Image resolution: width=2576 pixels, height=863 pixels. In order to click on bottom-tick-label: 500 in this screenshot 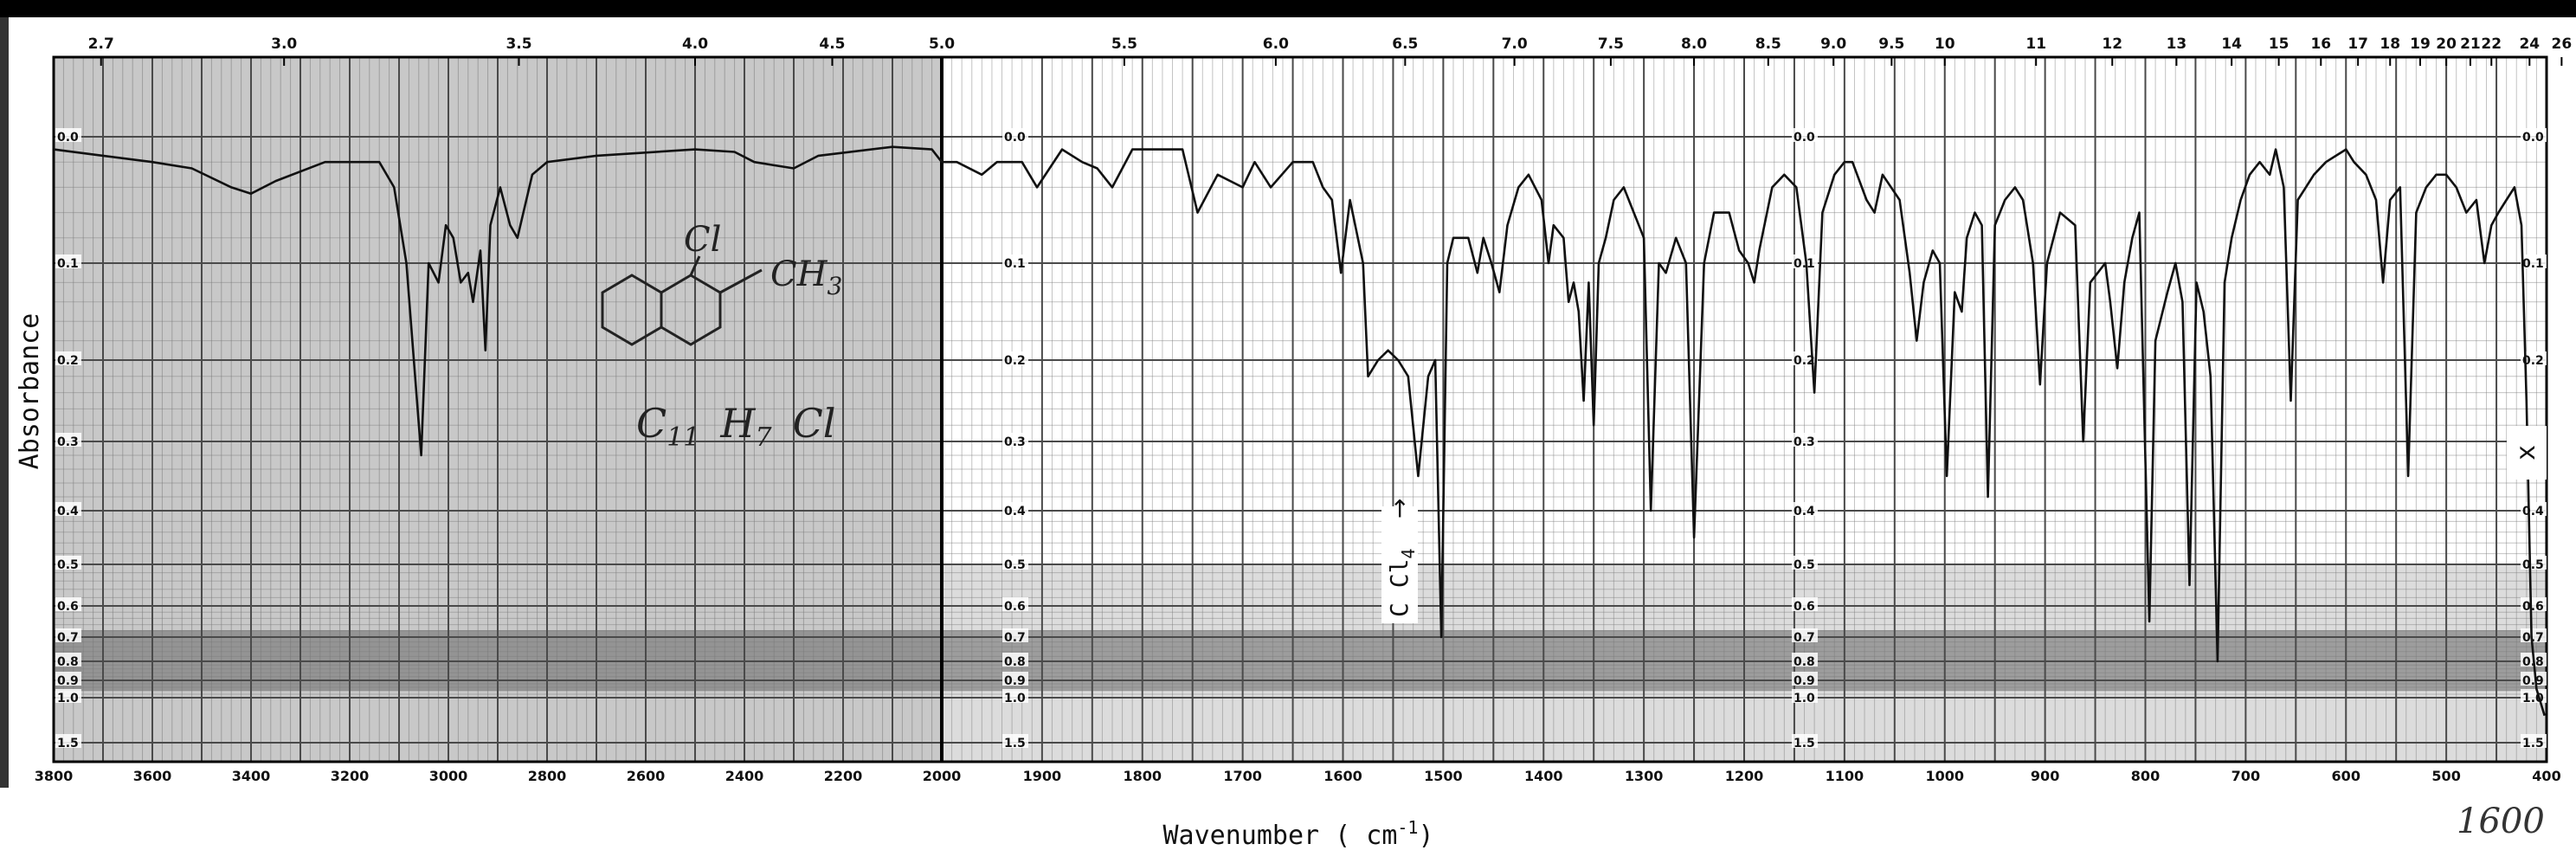, I will do `click(2445, 776)`.